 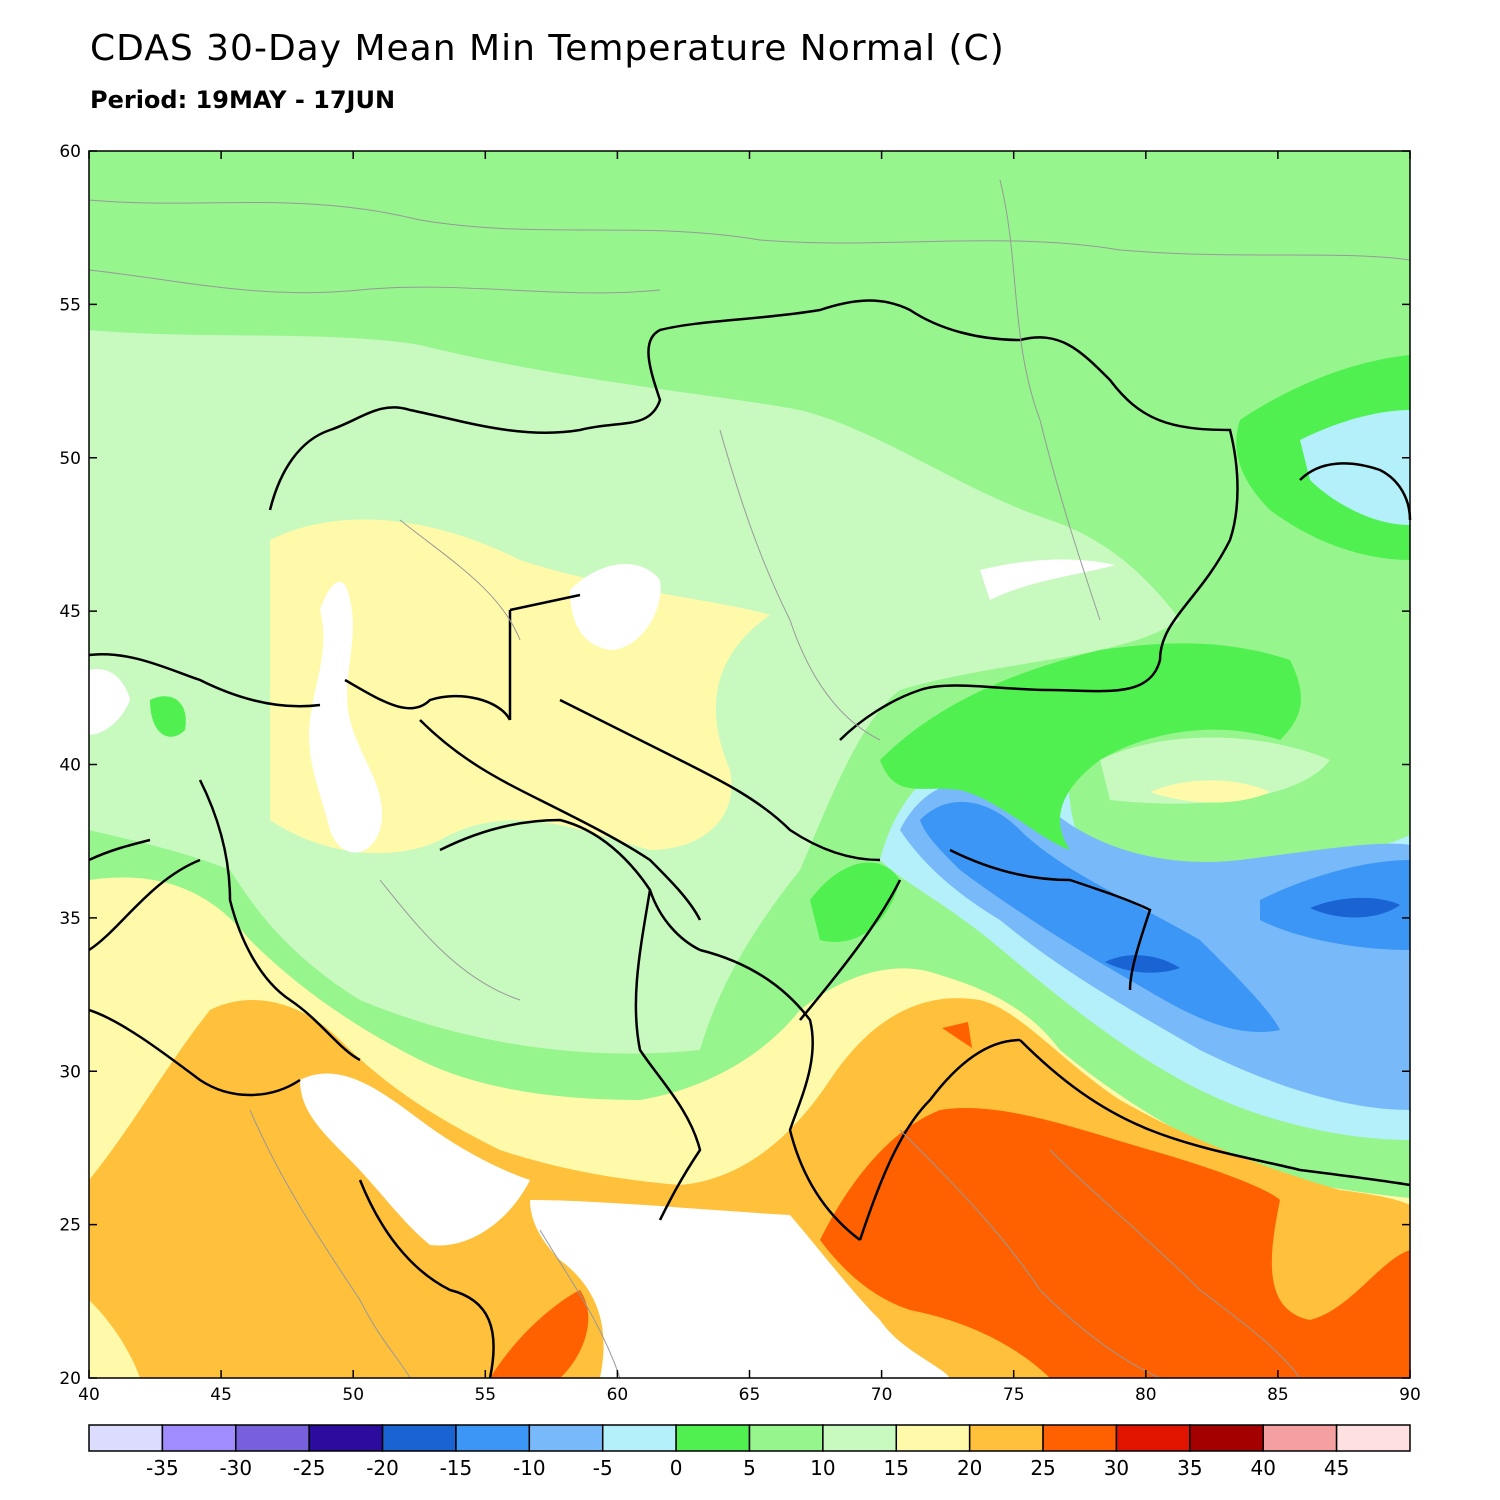 I want to click on legend-label: 35, so click(x=1189, y=1468).